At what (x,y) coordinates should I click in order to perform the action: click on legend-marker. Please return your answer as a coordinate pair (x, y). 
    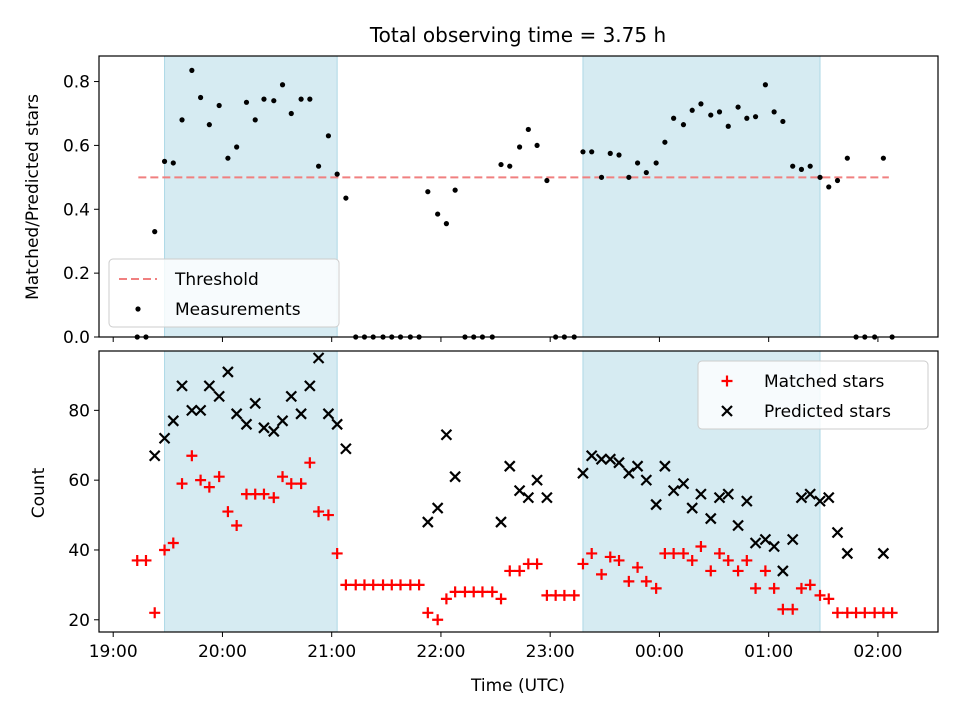
    Looking at the image, I should click on (727, 381).